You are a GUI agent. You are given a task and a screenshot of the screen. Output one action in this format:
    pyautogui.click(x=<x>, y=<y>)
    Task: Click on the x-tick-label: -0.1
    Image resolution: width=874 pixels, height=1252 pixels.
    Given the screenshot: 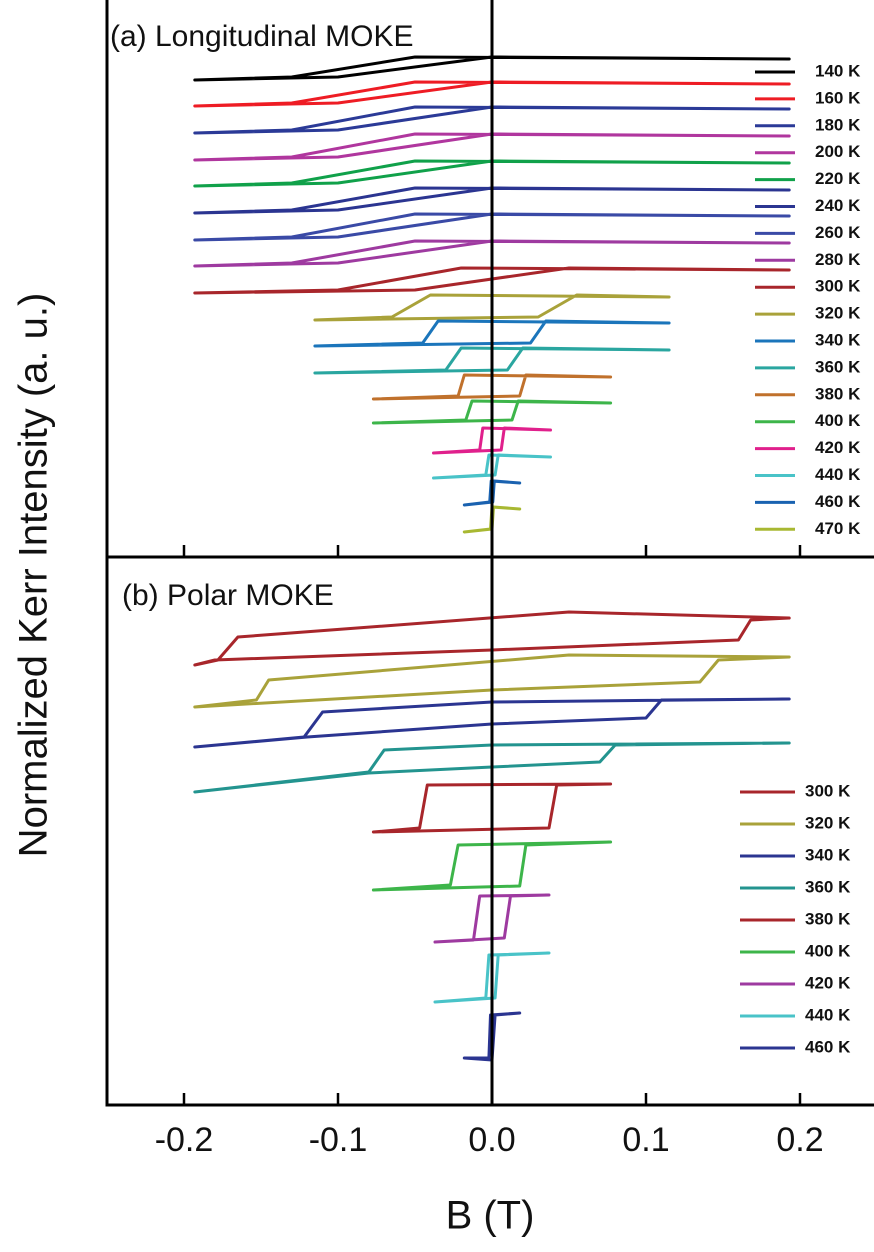 What is the action you would take?
    pyautogui.click(x=338, y=1140)
    